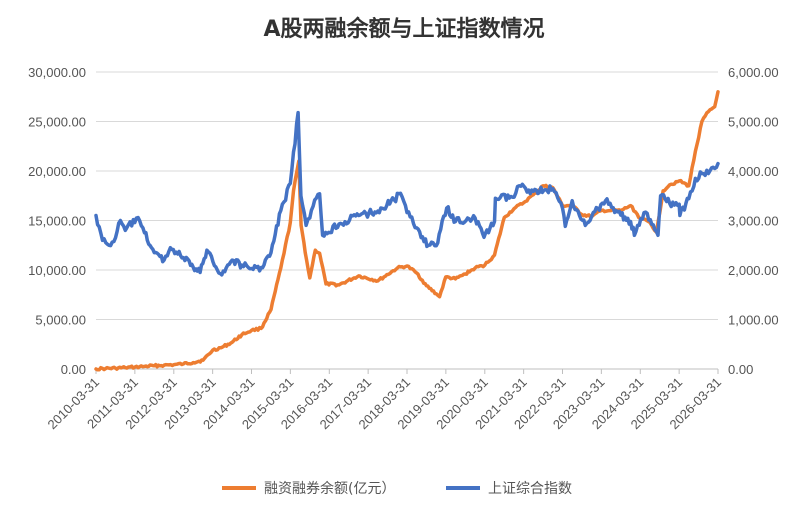 Image resolution: width=808 pixels, height=509 pixels. I want to click on y-right-tick-label: 3,000.00, so click(753, 221).